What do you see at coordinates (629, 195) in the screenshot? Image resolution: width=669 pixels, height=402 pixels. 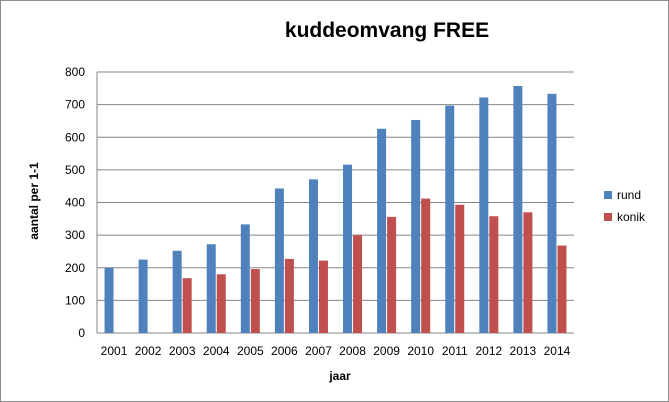 I see `legend-label-rund: rund` at bounding box center [629, 195].